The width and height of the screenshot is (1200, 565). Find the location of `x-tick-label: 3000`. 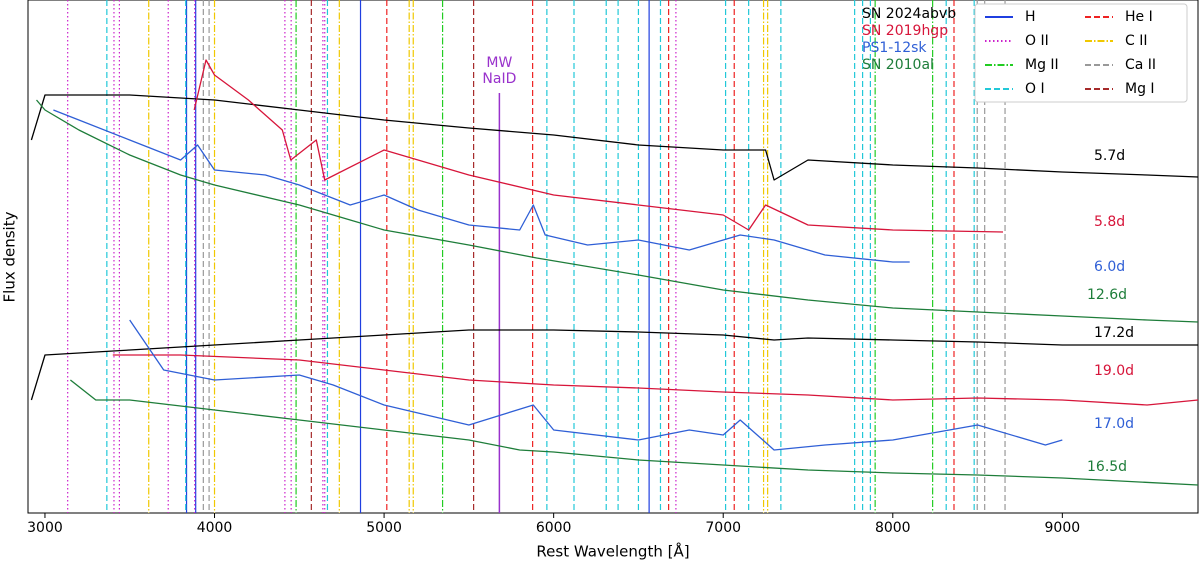

x-tick-label: 3000 is located at coordinates (45, 528).